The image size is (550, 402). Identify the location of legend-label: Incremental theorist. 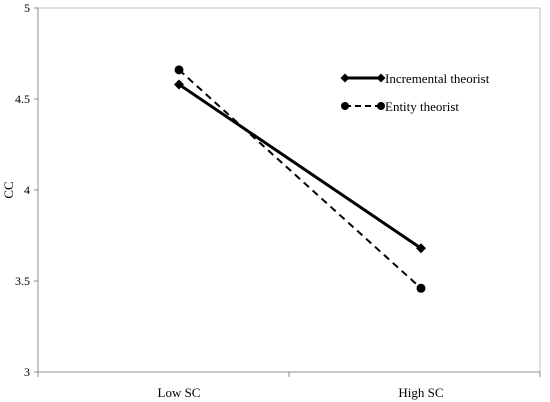
(437, 78).